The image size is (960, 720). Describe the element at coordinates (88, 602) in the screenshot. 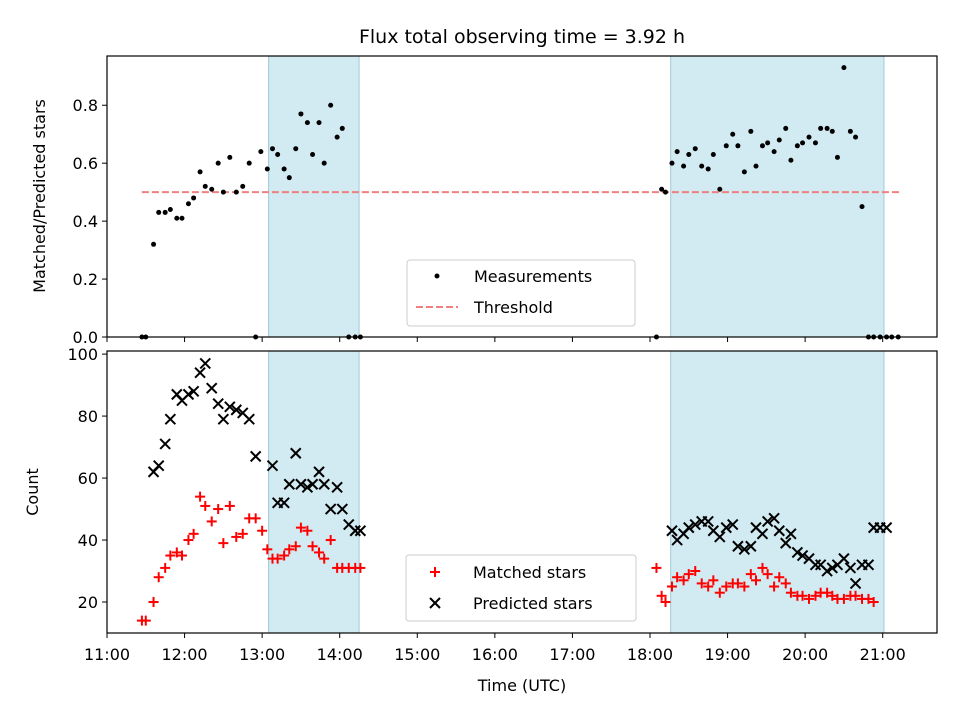

I see `y-tick-label: 20` at that location.